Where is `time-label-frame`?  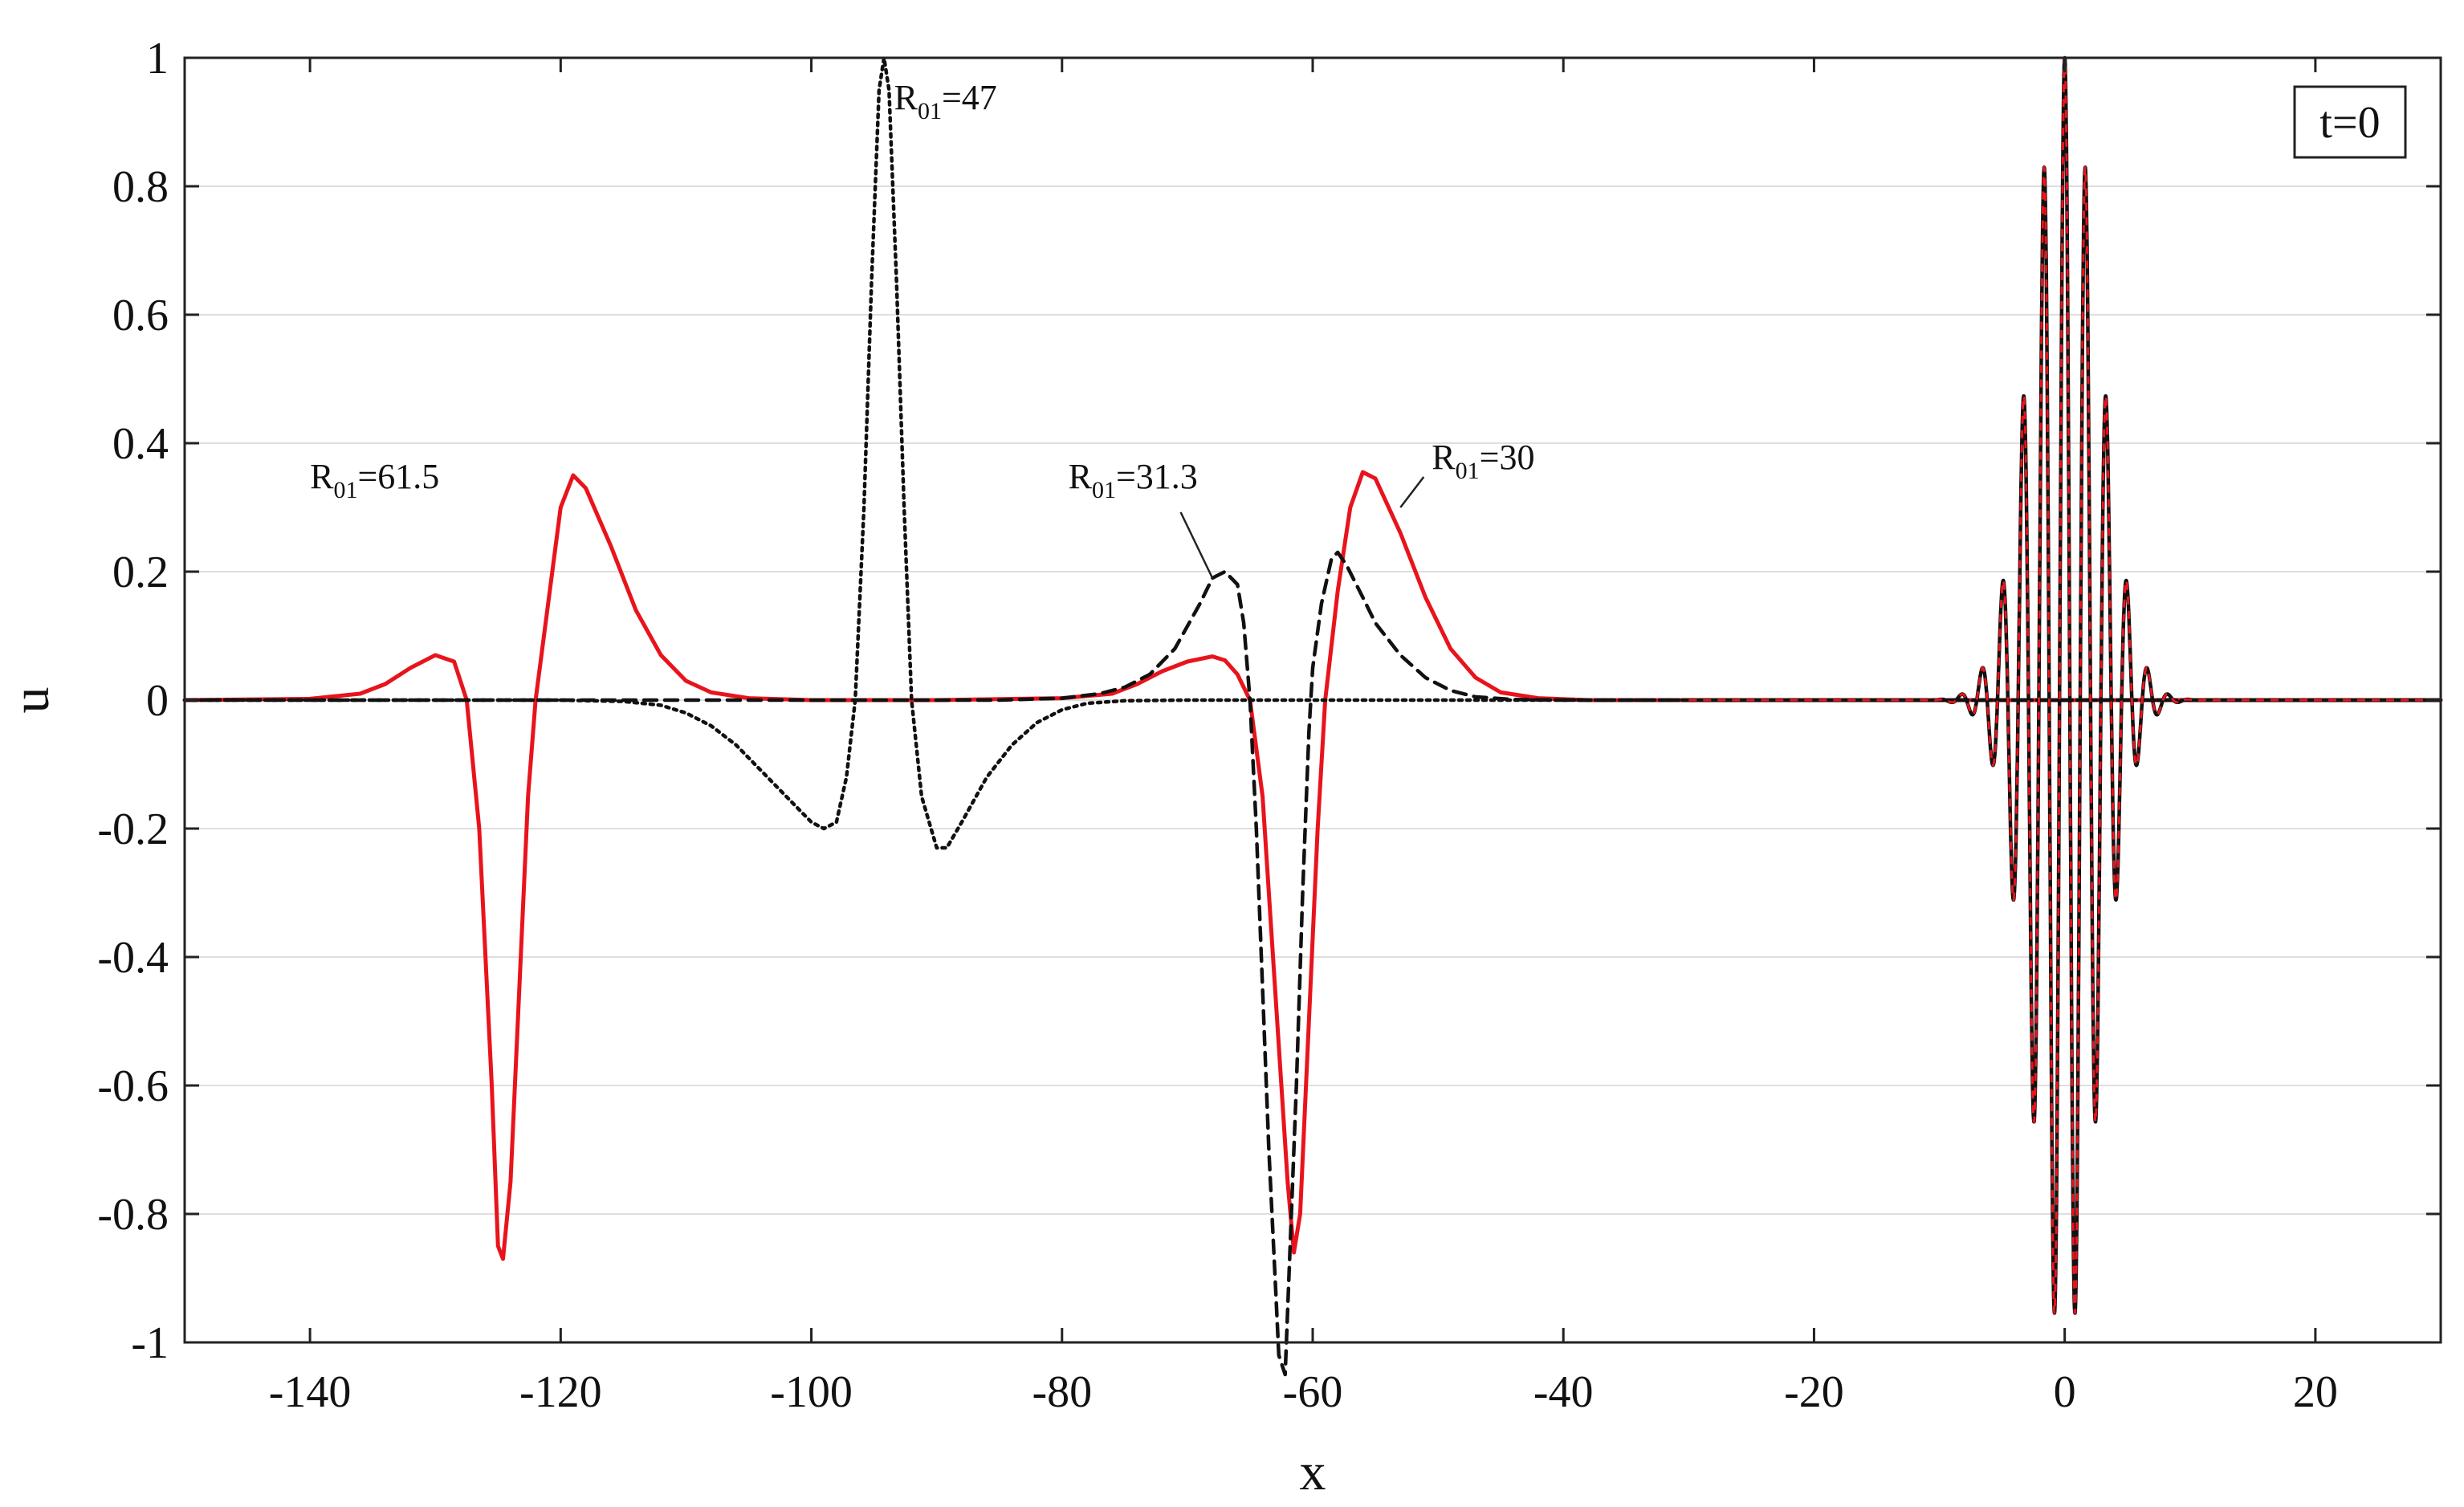 time-label-frame is located at coordinates (2350, 122).